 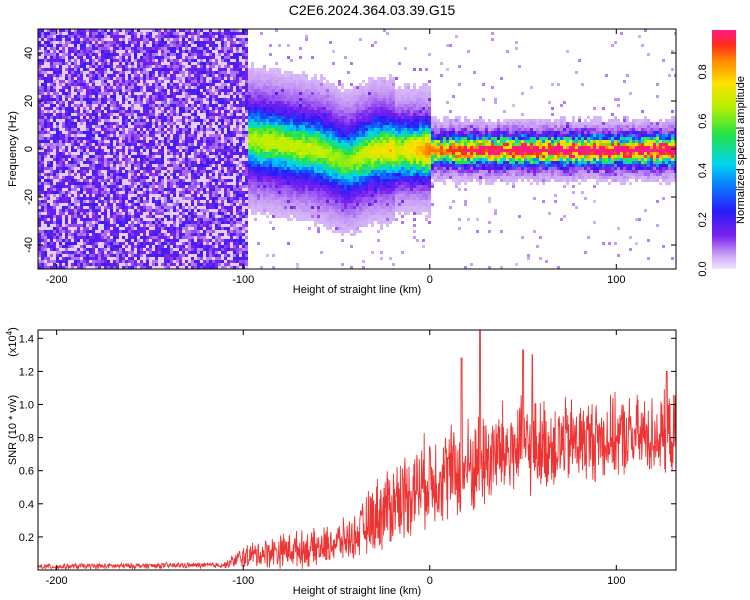 I want to click on y-tick-label: -40, so click(x=29, y=245).